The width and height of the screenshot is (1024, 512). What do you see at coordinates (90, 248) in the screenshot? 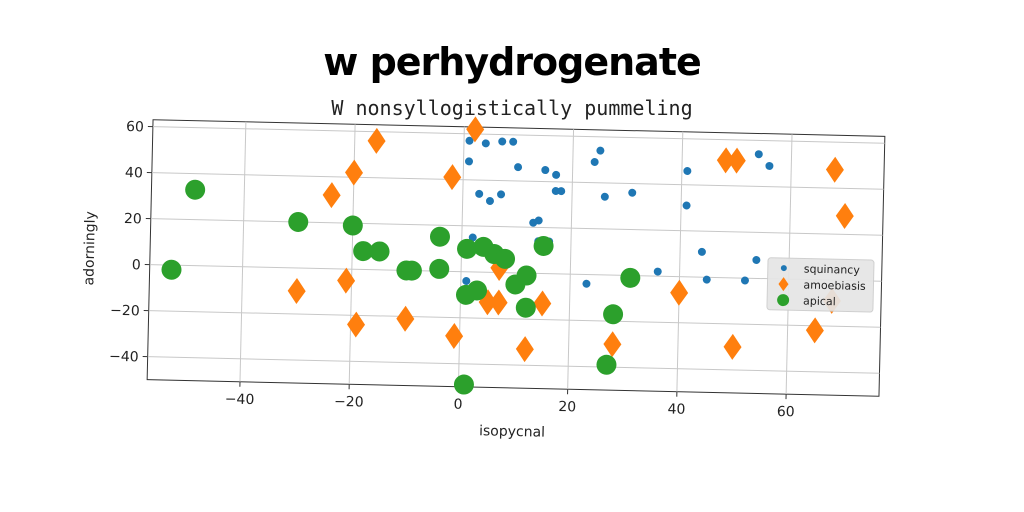
I see `y-axis-label: adorningly` at bounding box center [90, 248].